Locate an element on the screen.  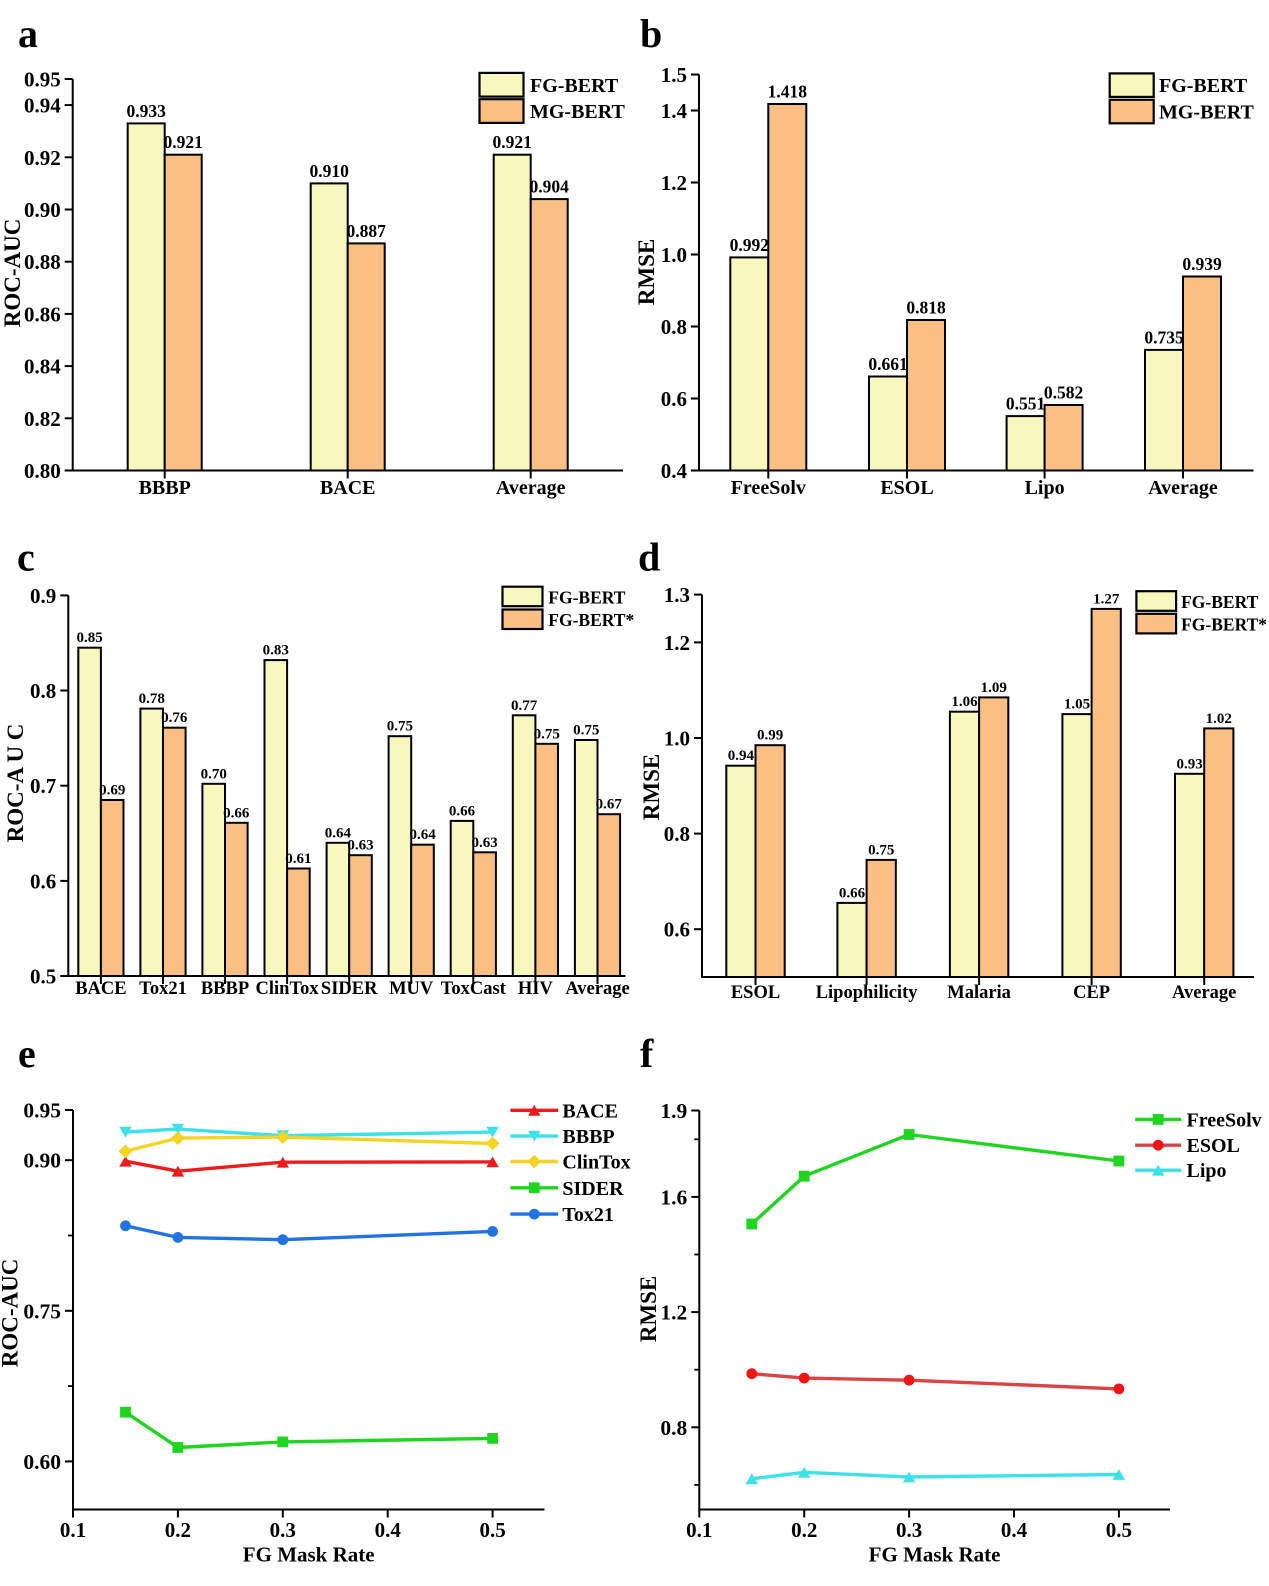
svg-text: Lipo is located at coordinates (1045, 488).